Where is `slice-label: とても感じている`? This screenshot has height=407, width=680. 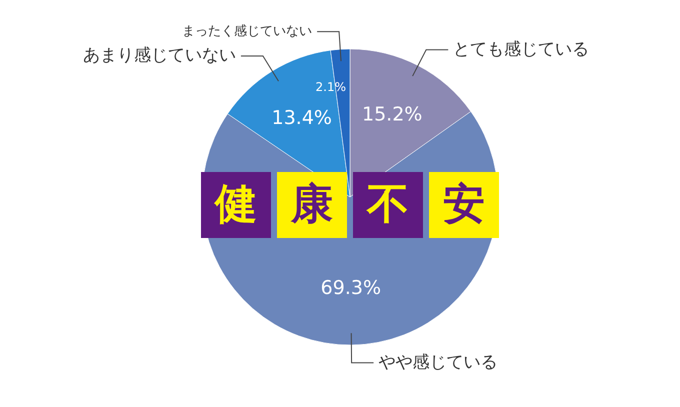 slice-label: とても感じている is located at coordinates (521, 49).